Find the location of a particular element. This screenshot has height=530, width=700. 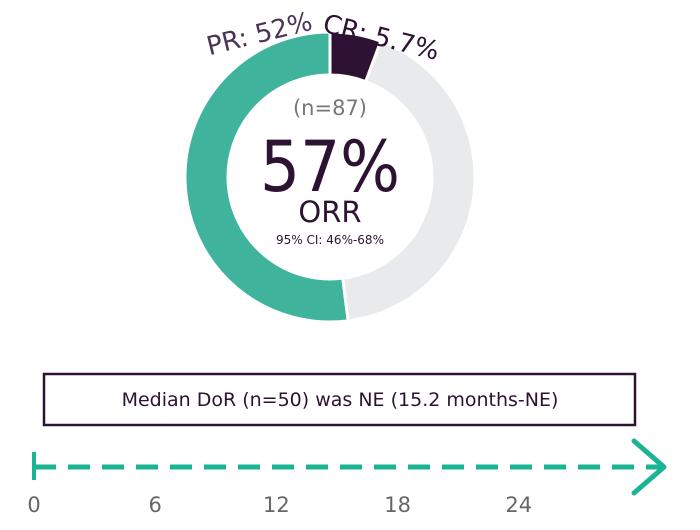

timeline-tick-label: 0 is located at coordinates (33, 505).